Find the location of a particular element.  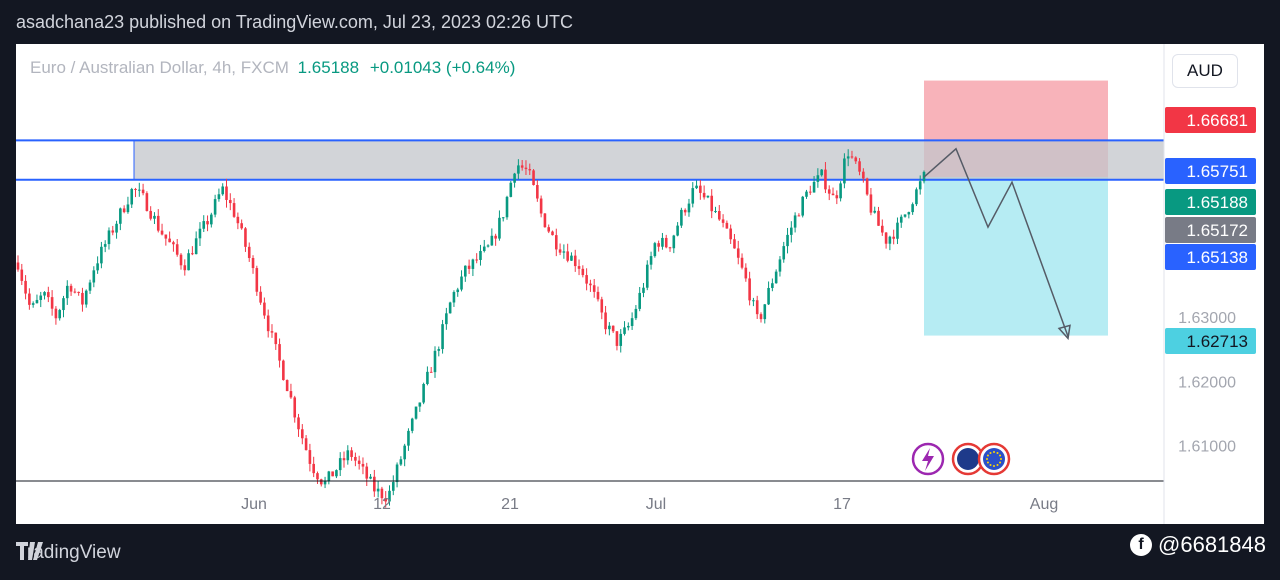

price-label-stop: 1.66681 is located at coordinates (1210, 120).